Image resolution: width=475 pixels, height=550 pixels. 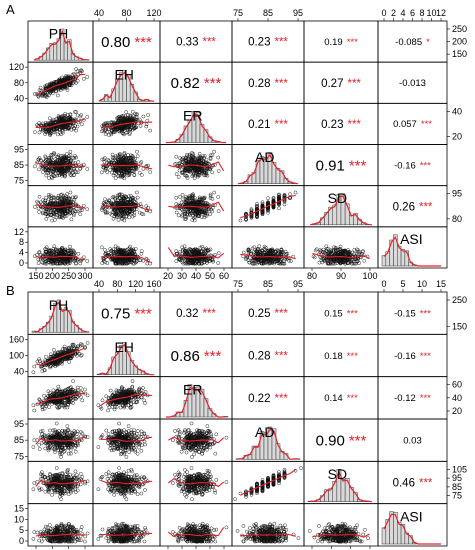 I want to click on correlation-value: 0.28 ***, so click(x=268, y=84).